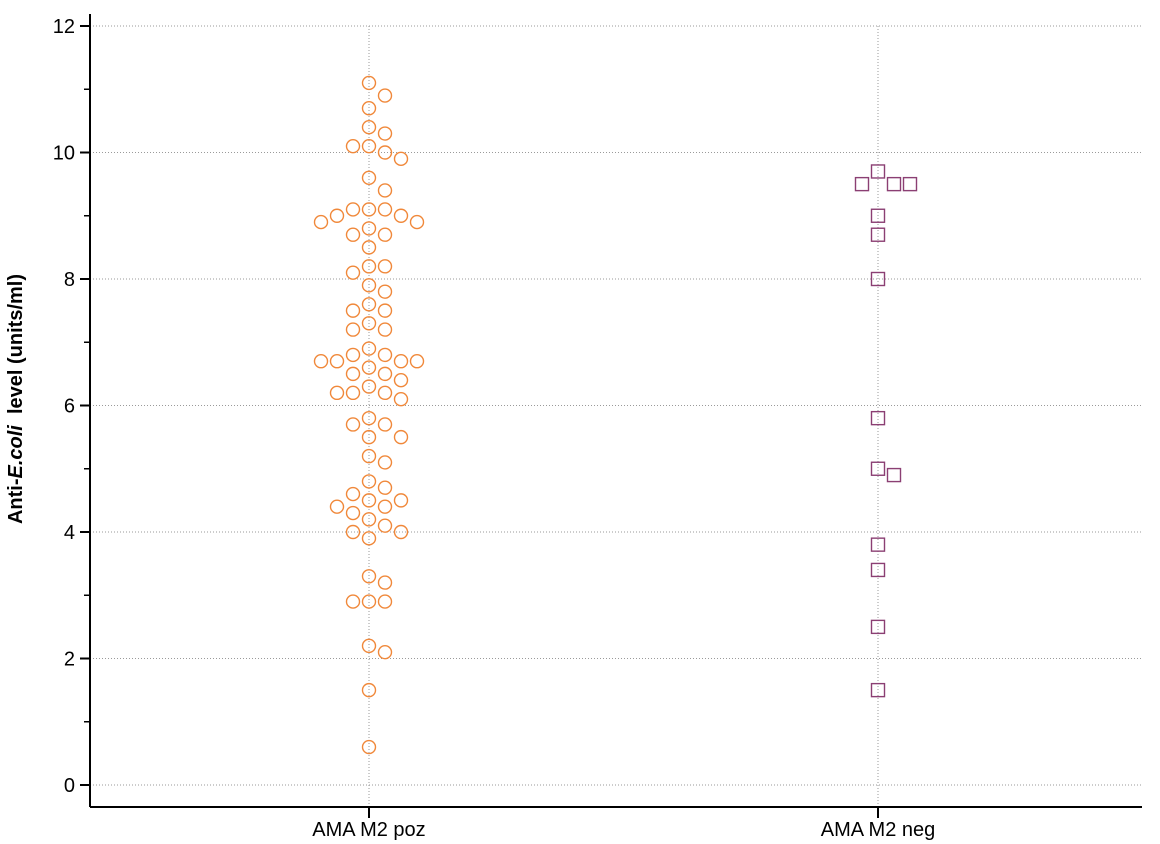 This screenshot has width=1160, height=844. What do you see at coordinates (623, 824) in the screenshot?
I see `x-ticks: AMA M2 poz AMA M2 neg` at bounding box center [623, 824].